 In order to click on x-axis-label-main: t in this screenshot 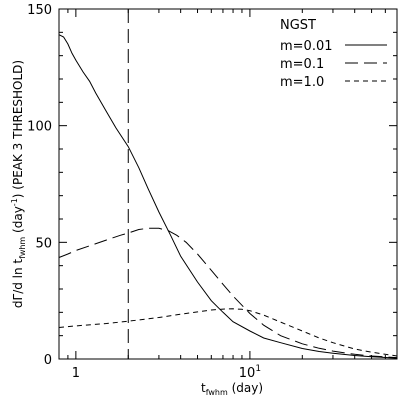, I will do `click(203, 388)`.